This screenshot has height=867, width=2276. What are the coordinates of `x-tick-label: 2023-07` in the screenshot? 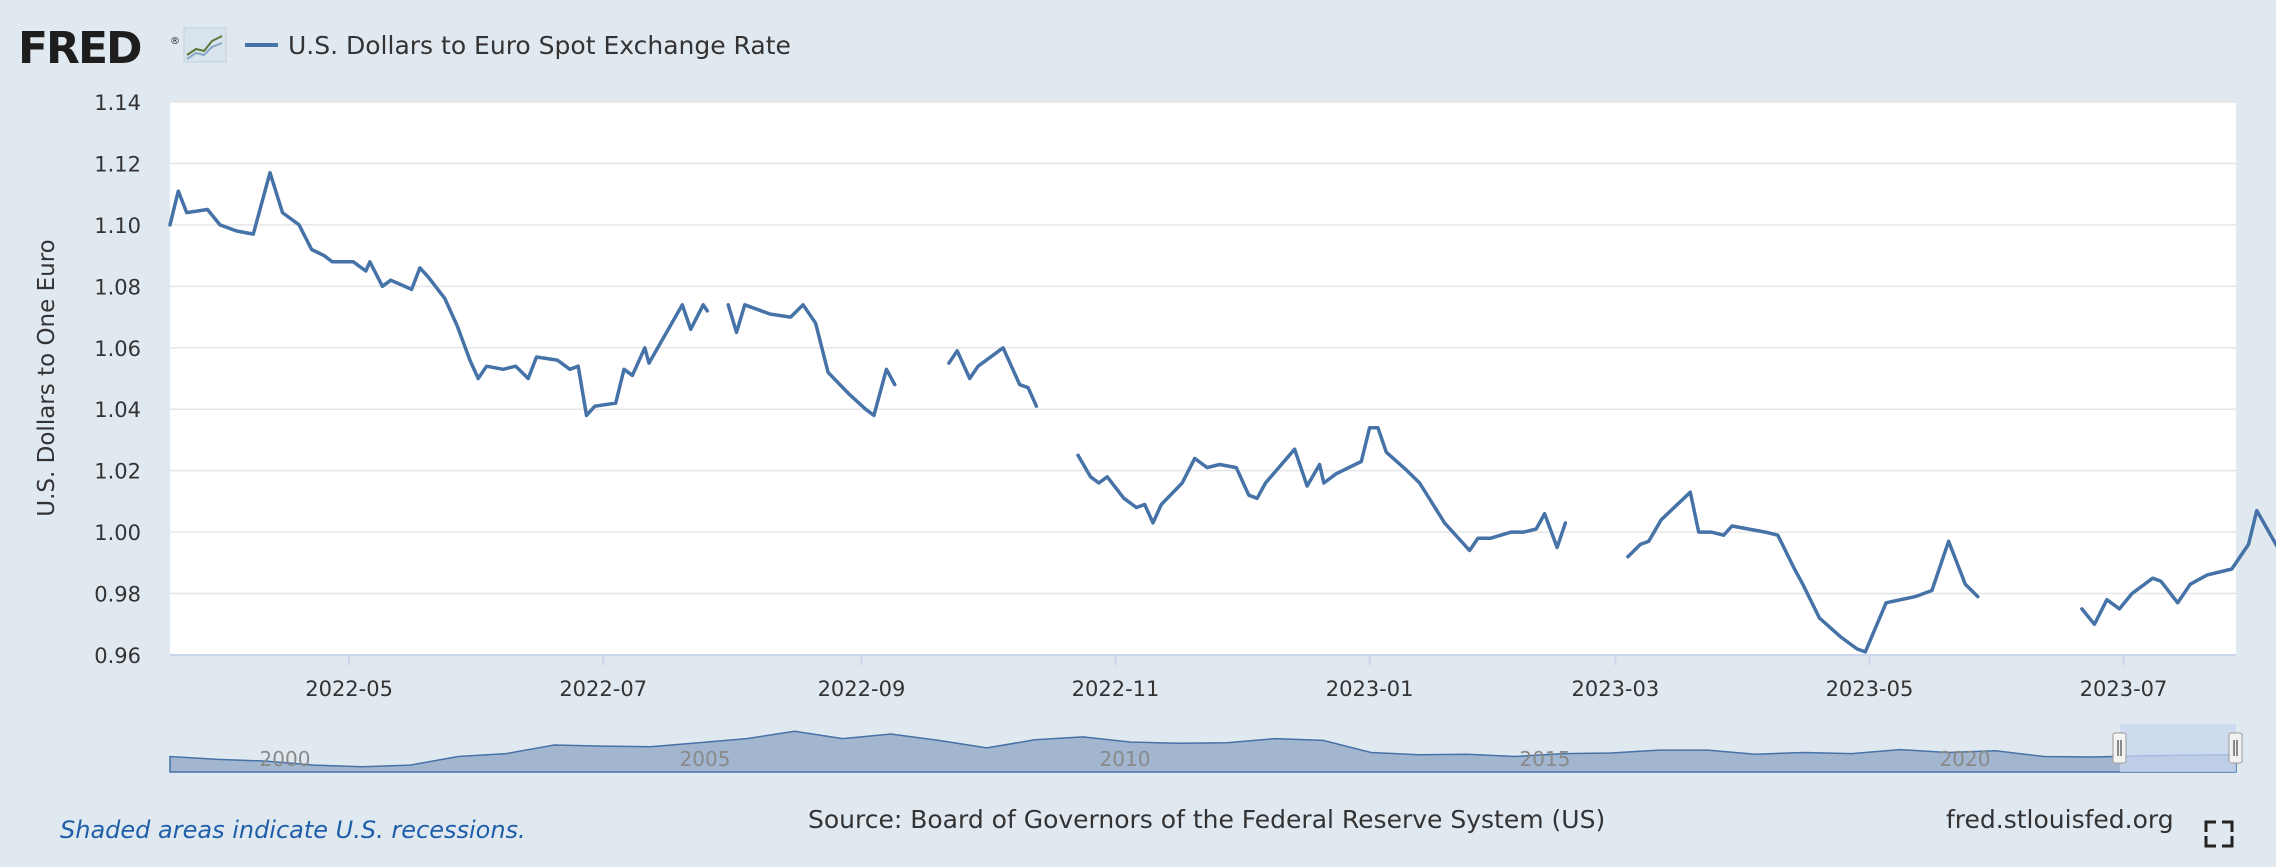 It's located at (2124, 689).